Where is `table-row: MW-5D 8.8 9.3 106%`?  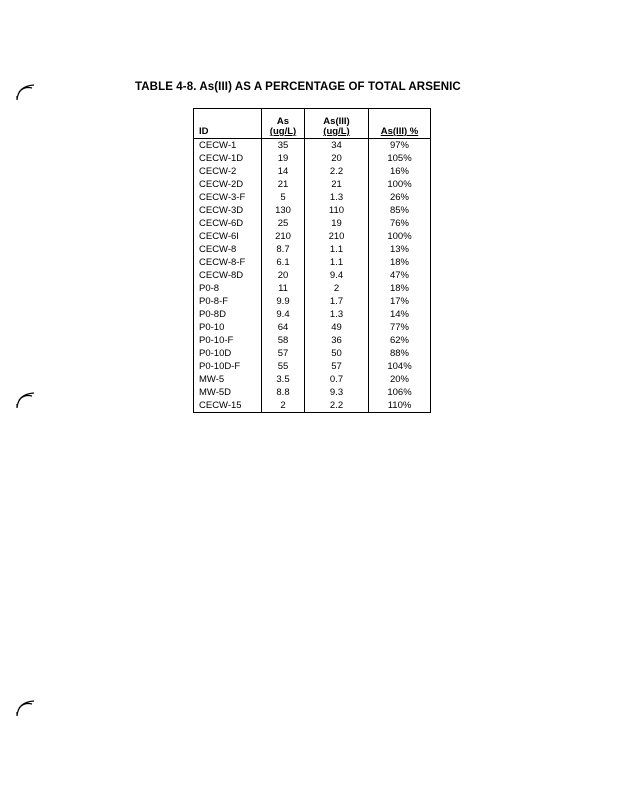 table-row: MW-5D 8.8 9.3 106% is located at coordinates (312, 392).